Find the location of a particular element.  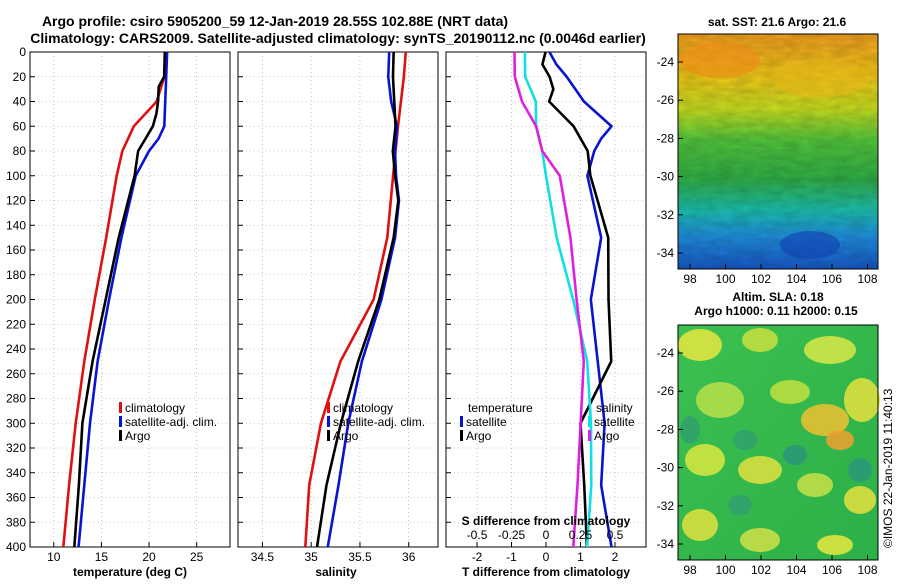

temperature-x-ticks: 10 15 20 25 is located at coordinates (125, 553).